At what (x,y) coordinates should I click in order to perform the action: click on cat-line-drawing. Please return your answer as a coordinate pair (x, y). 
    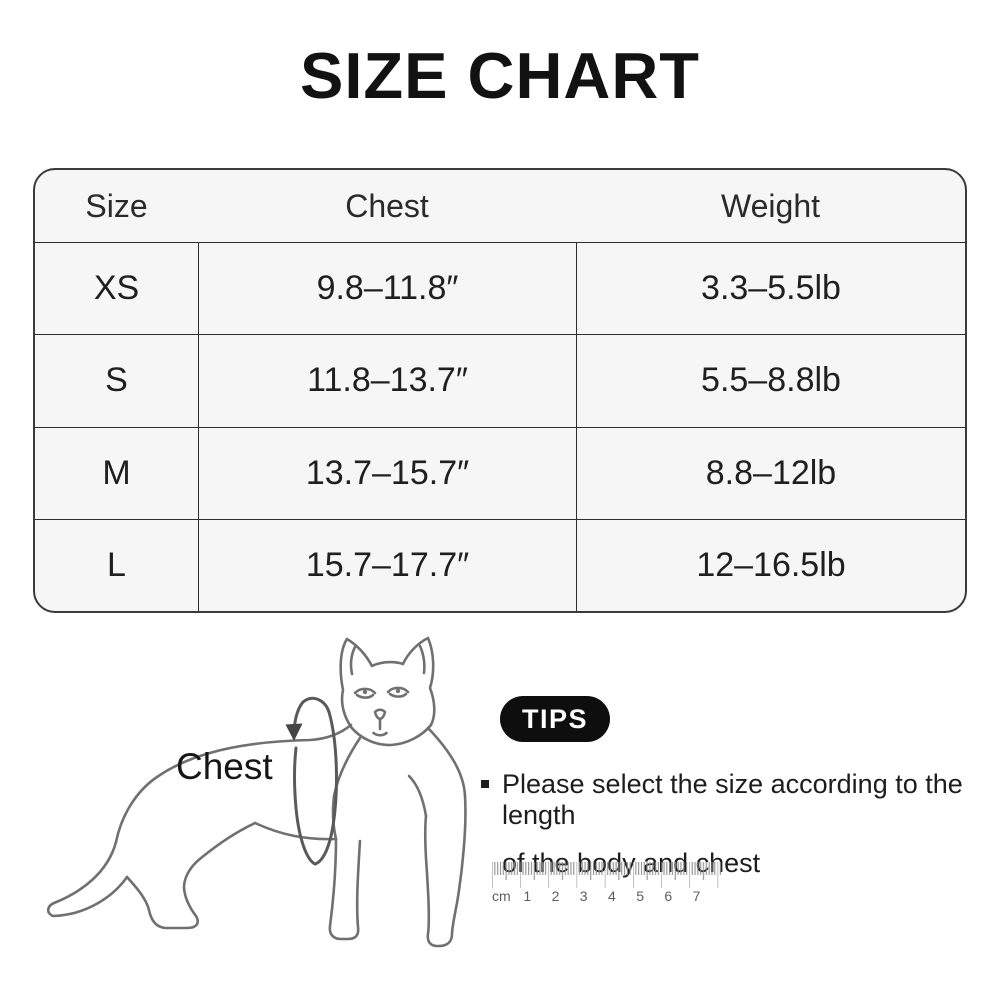
    Looking at the image, I should click on (256, 792).